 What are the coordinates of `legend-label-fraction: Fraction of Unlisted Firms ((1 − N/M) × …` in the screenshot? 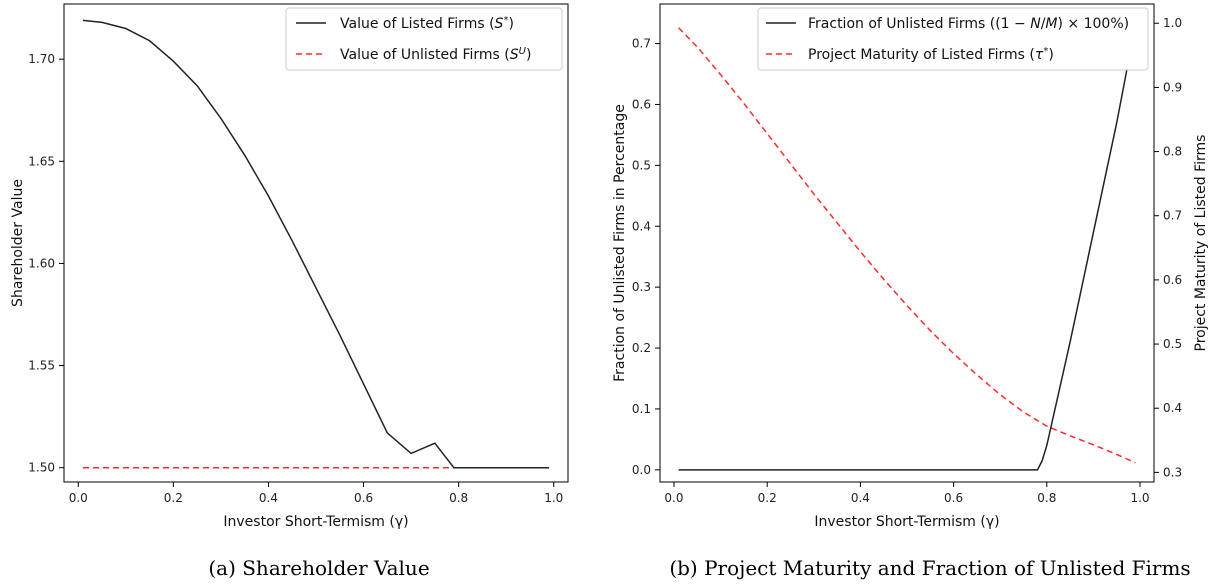 It's located at (968, 24).